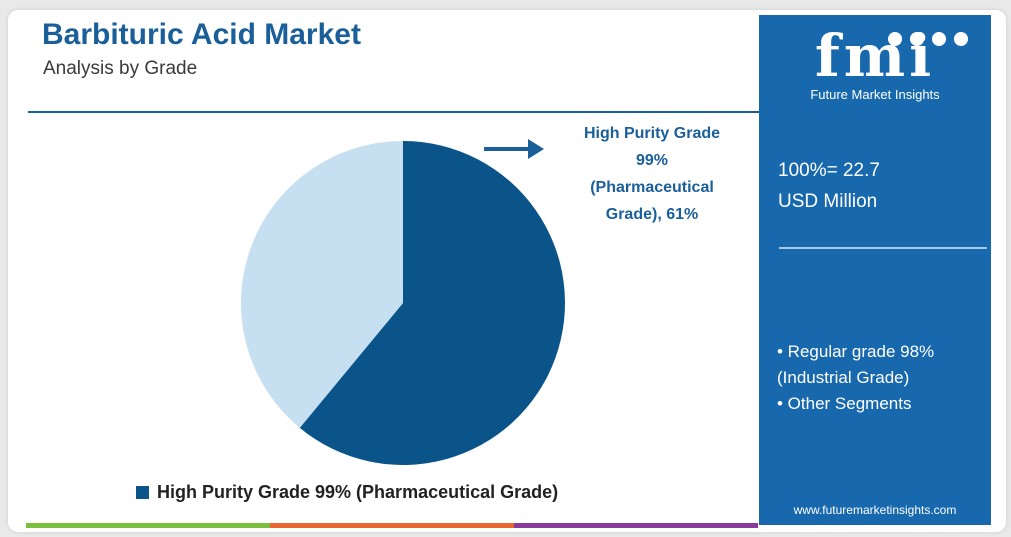 This screenshot has height=537, width=1011. Describe the element at coordinates (875, 94) in the screenshot. I see `logo-text: Future Market Insights` at that location.